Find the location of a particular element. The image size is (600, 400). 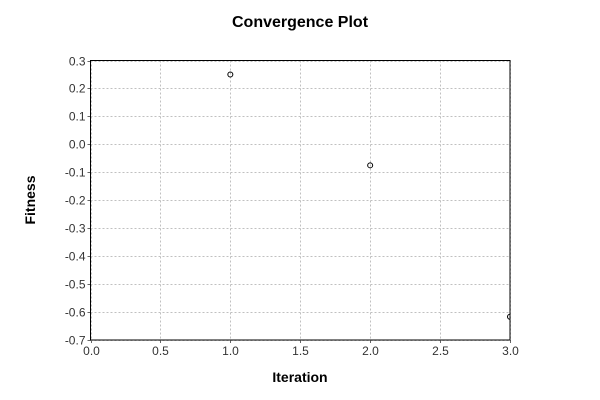

x-tick-label: 1.5 is located at coordinates (300, 351).